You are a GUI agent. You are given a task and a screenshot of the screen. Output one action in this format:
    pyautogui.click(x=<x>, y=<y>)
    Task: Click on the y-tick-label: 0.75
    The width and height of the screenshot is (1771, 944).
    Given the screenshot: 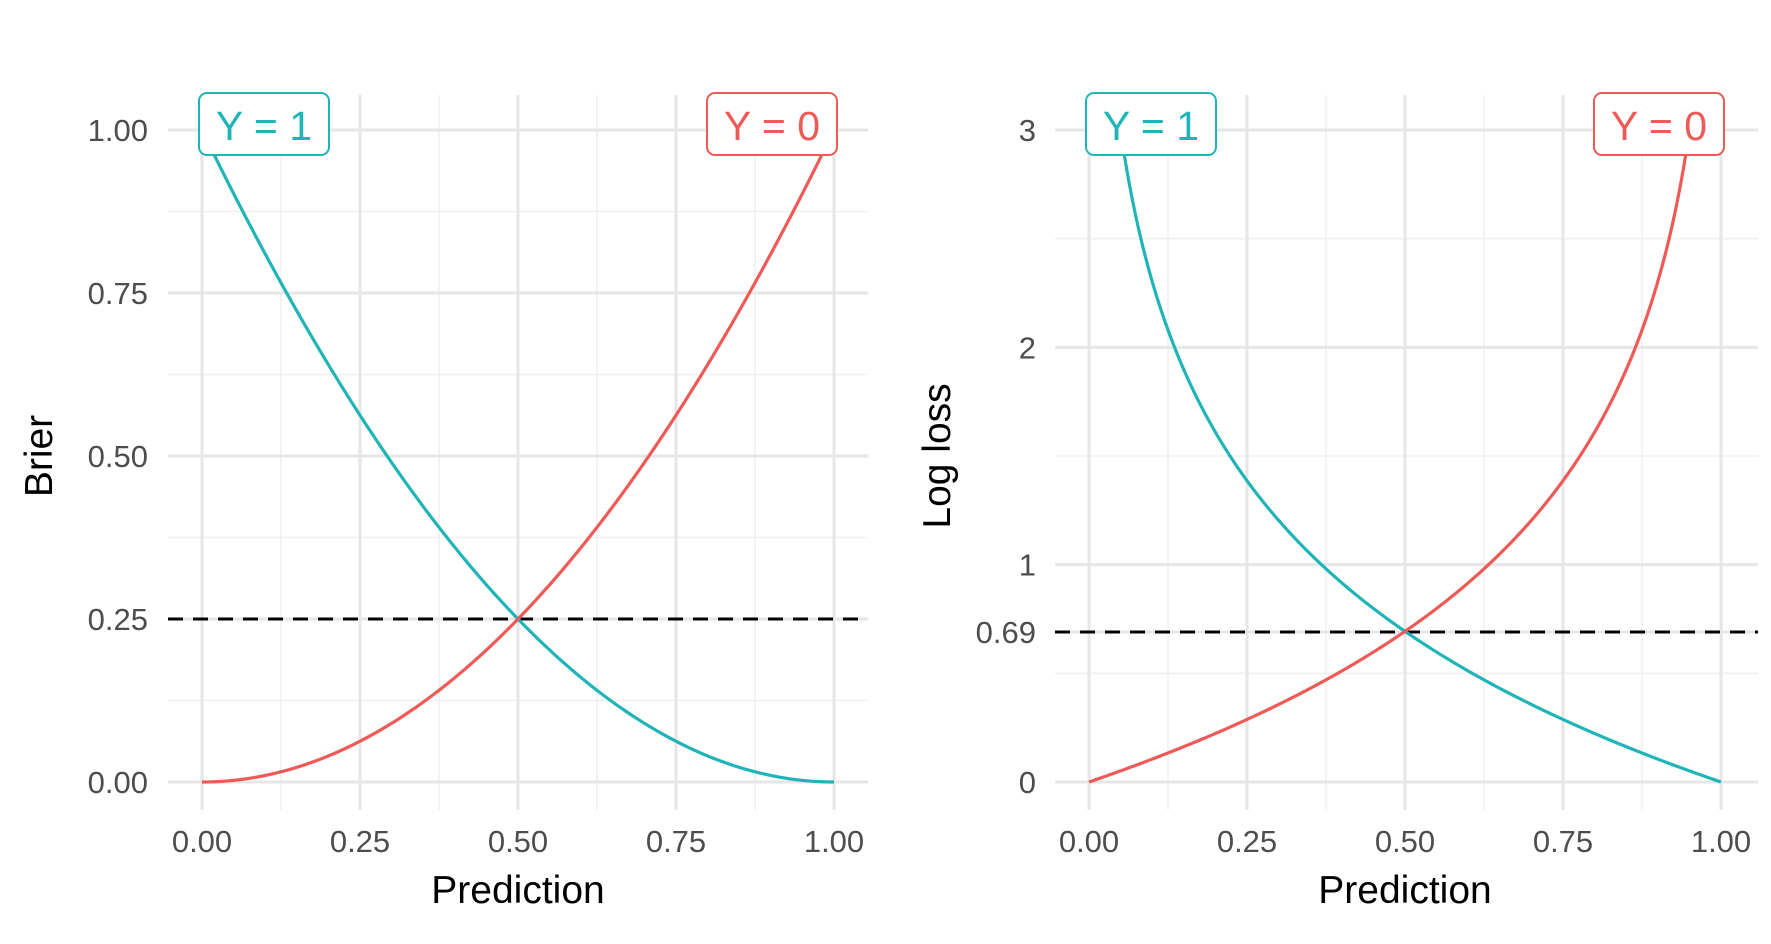 What is the action you would take?
    pyautogui.click(x=118, y=293)
    